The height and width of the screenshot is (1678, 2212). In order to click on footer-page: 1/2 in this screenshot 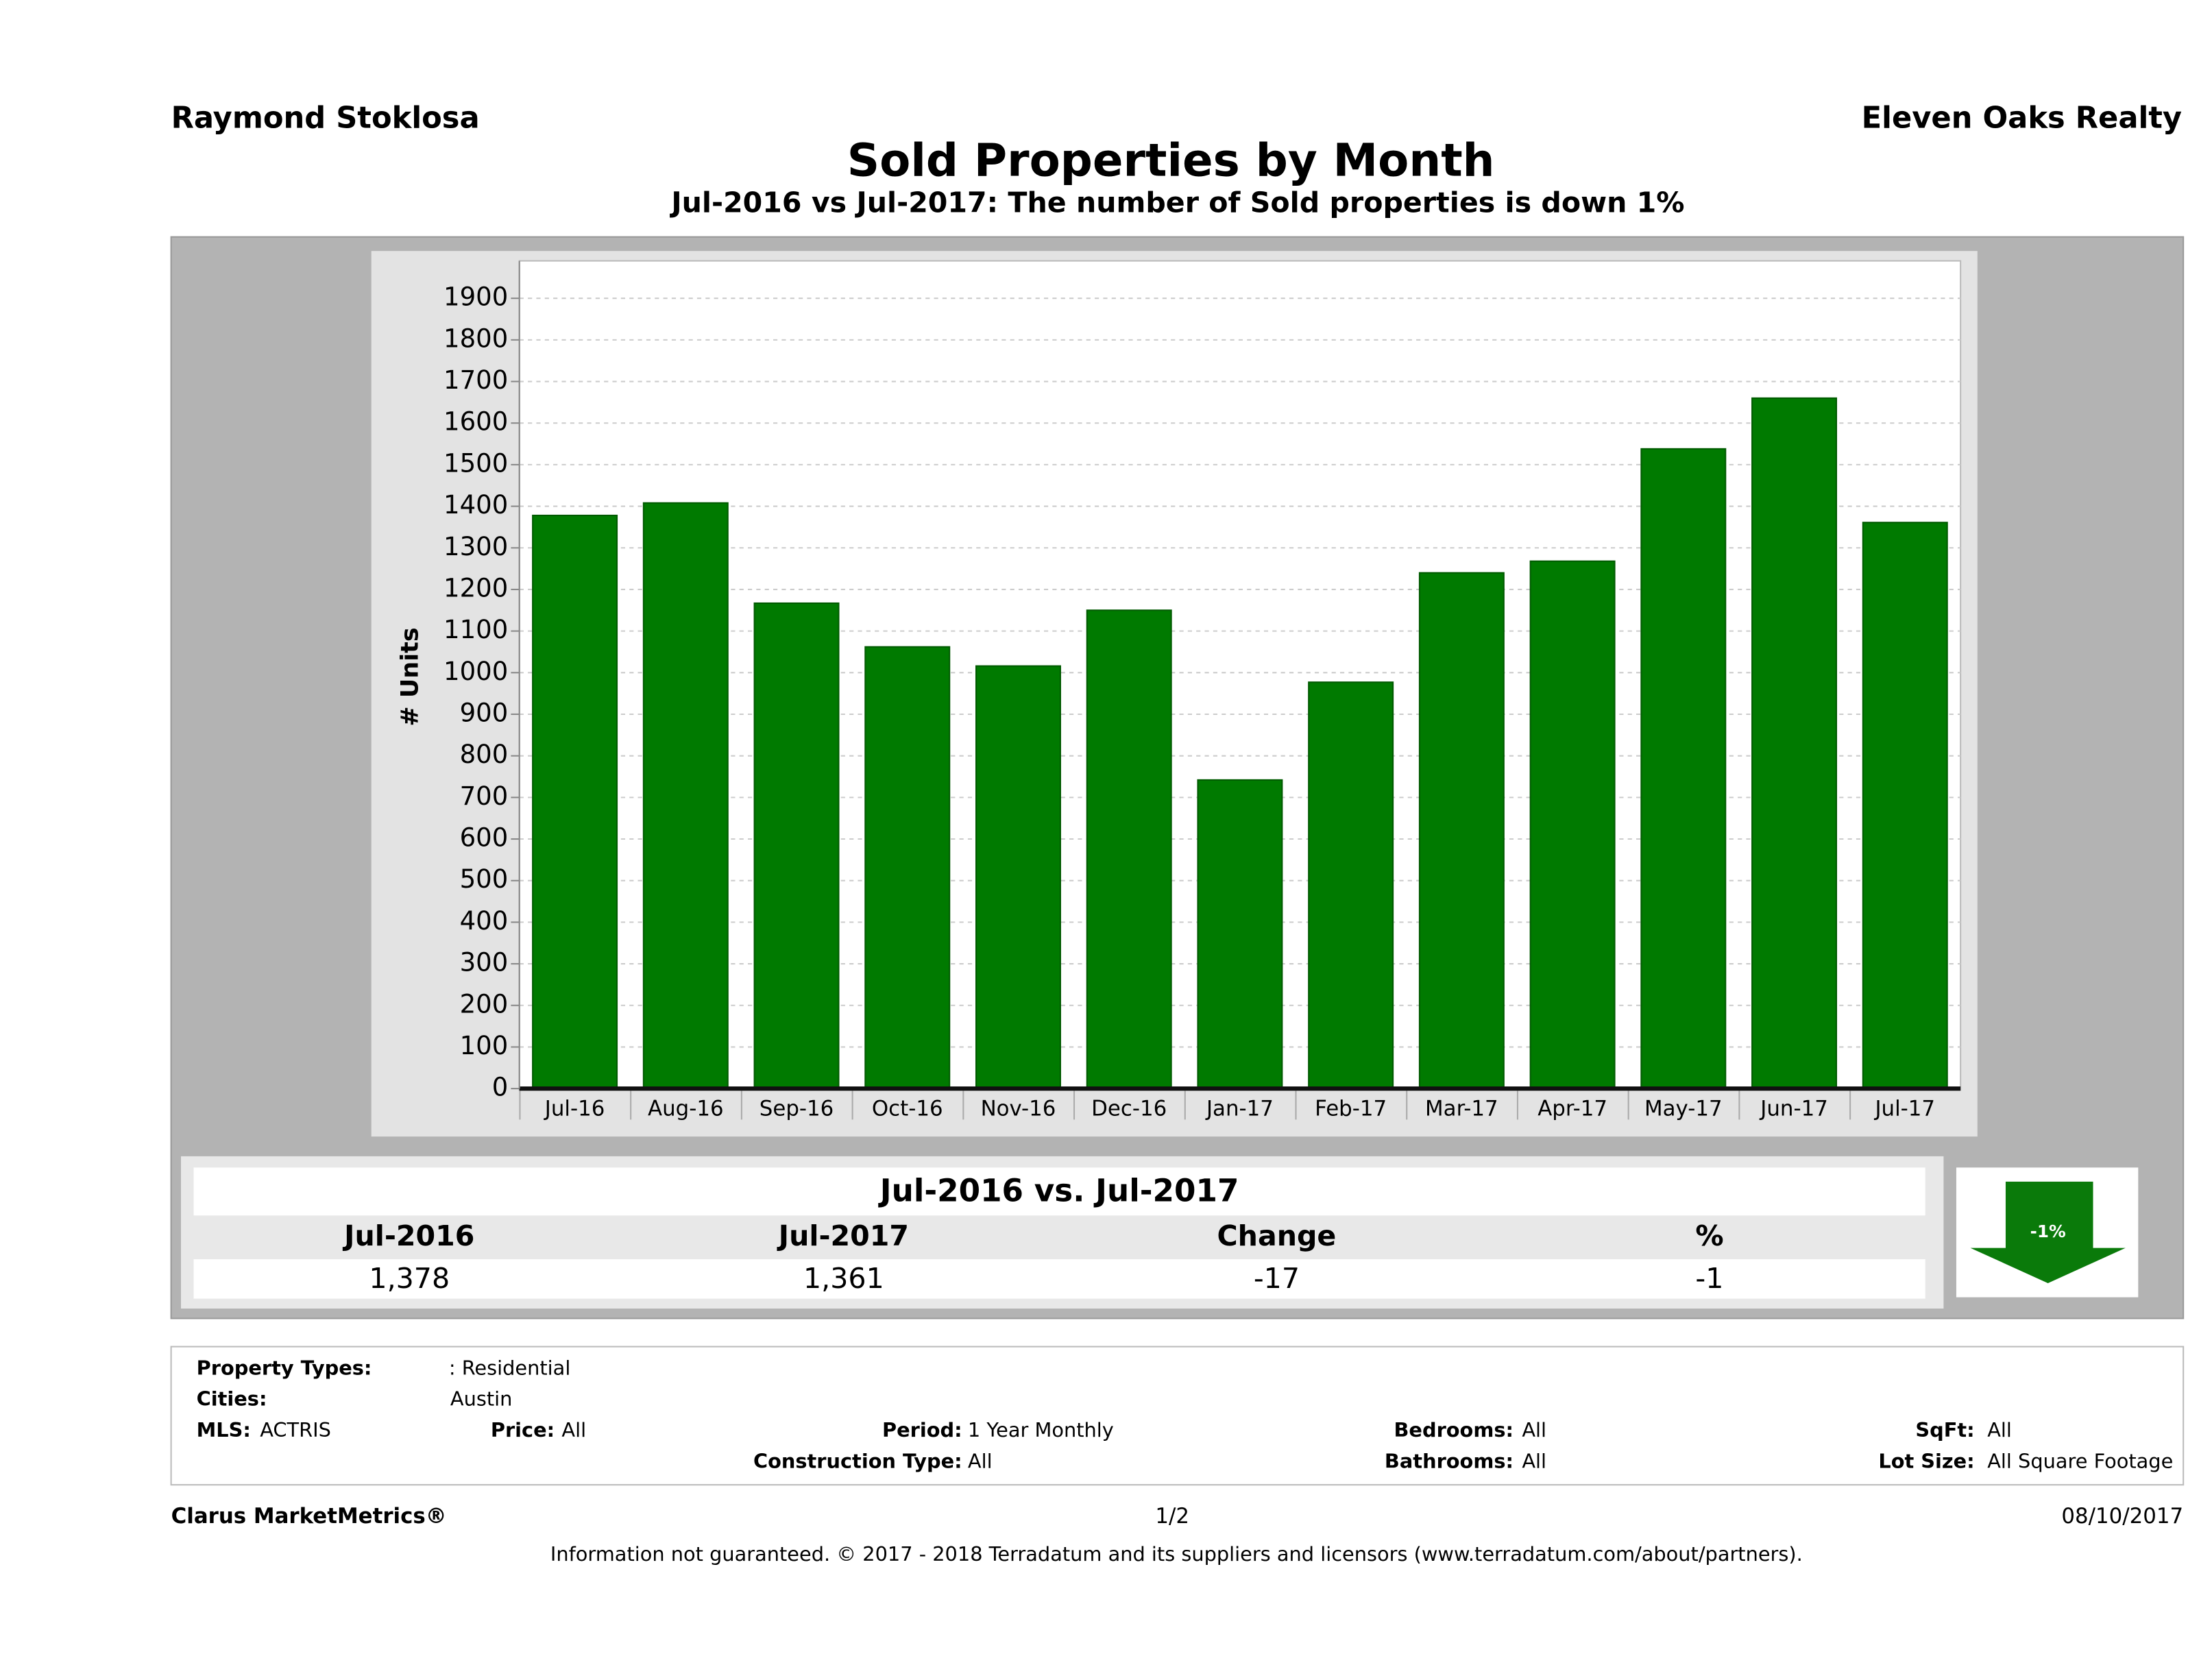, I will do `click(1172, 1516)`.